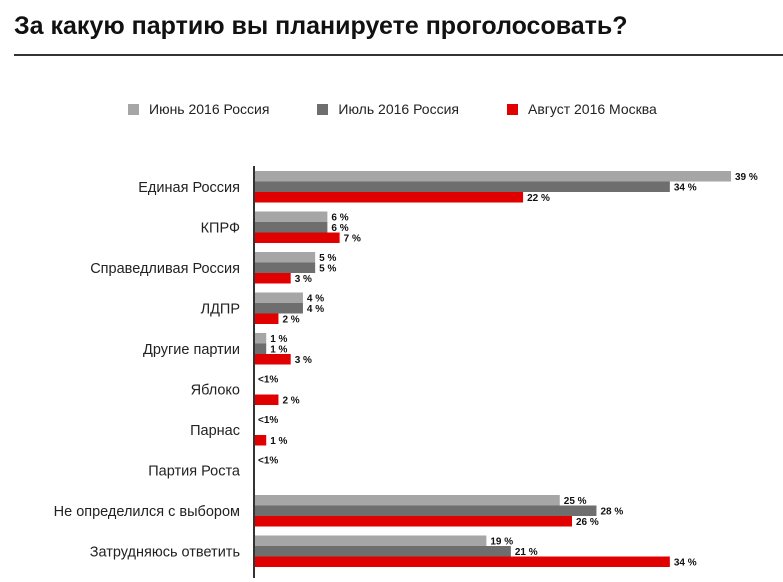 This screenshot has width=783, height=582. Describe the element at coordinates (587, 522) in the screenshot. I see `data-label-august: 26 %` at that location.